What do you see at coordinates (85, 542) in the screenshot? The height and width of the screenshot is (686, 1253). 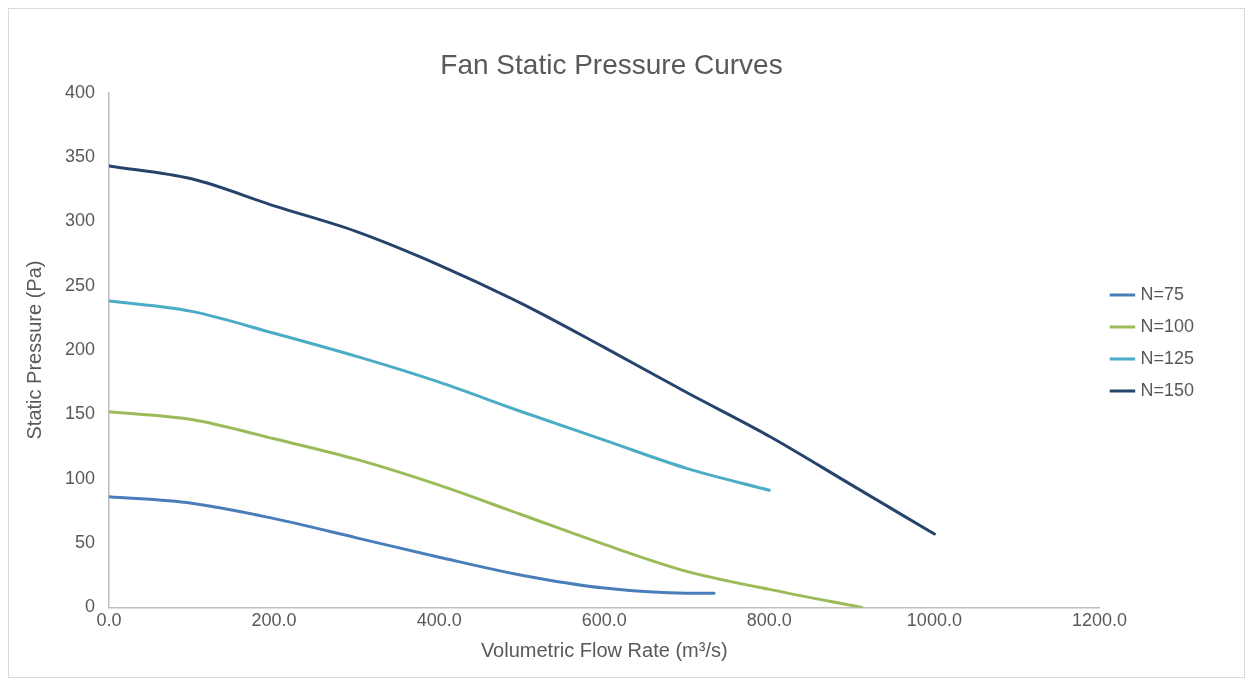 I see `y-tick-label: 50` at bounding box center [85, 542].